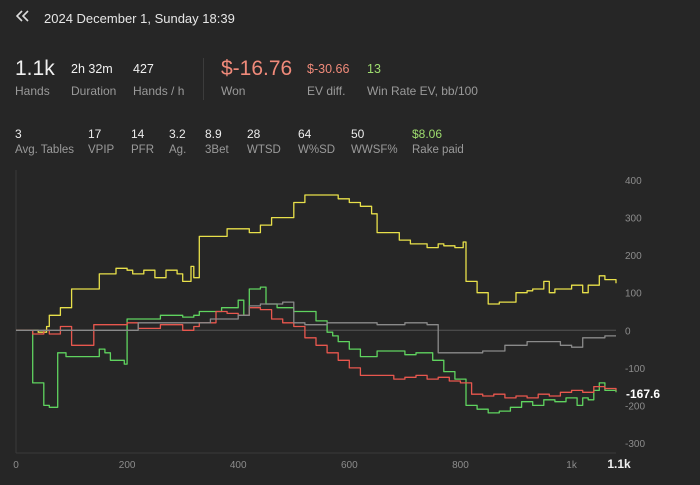 This screenshot has height=485, width=700. I want to click on stat-hands: 1.1k Hands, so click(35, 77).